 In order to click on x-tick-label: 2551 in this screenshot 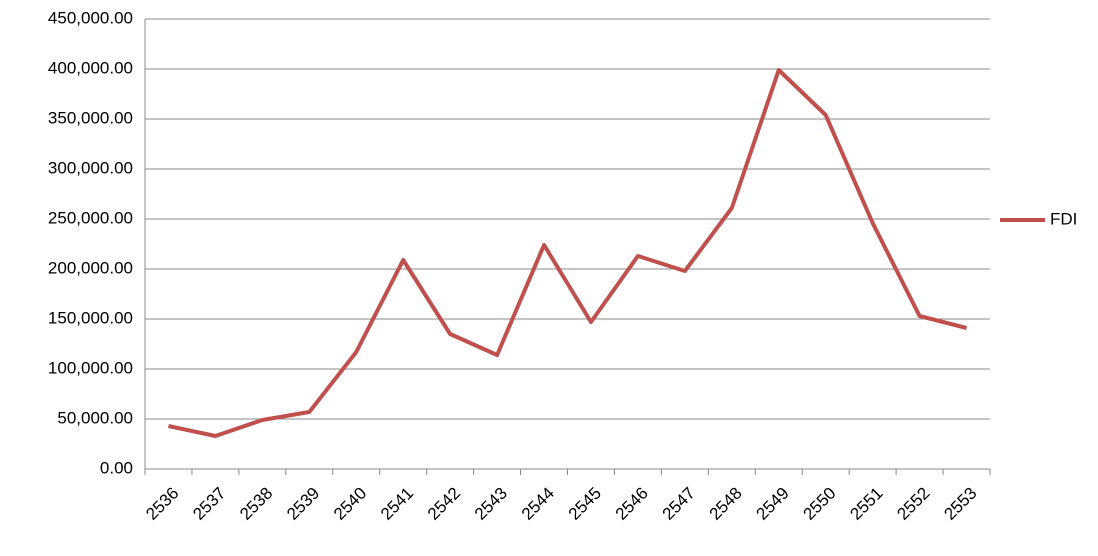, I will do `click(866, 504)`.